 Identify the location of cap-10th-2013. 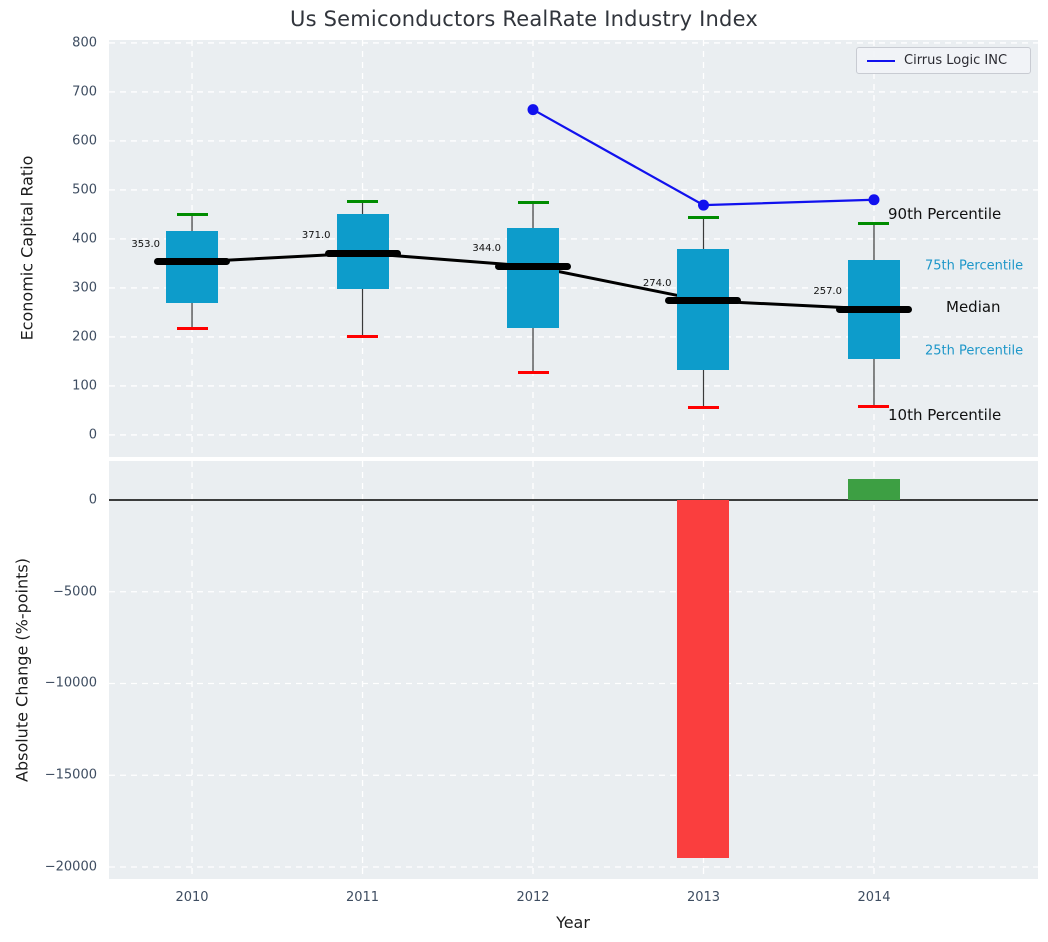
(703, 407).